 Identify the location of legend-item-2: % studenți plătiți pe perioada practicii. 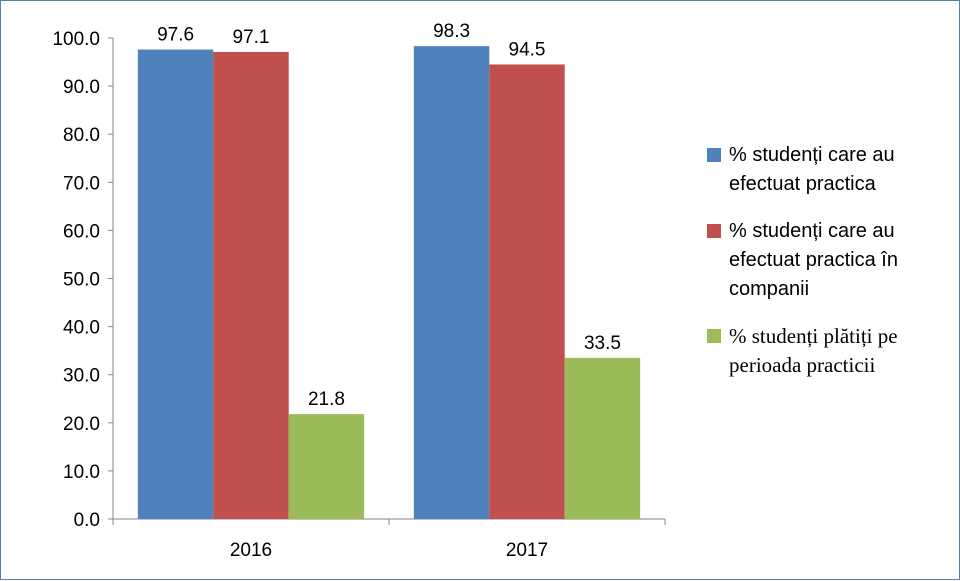
(832, 351).